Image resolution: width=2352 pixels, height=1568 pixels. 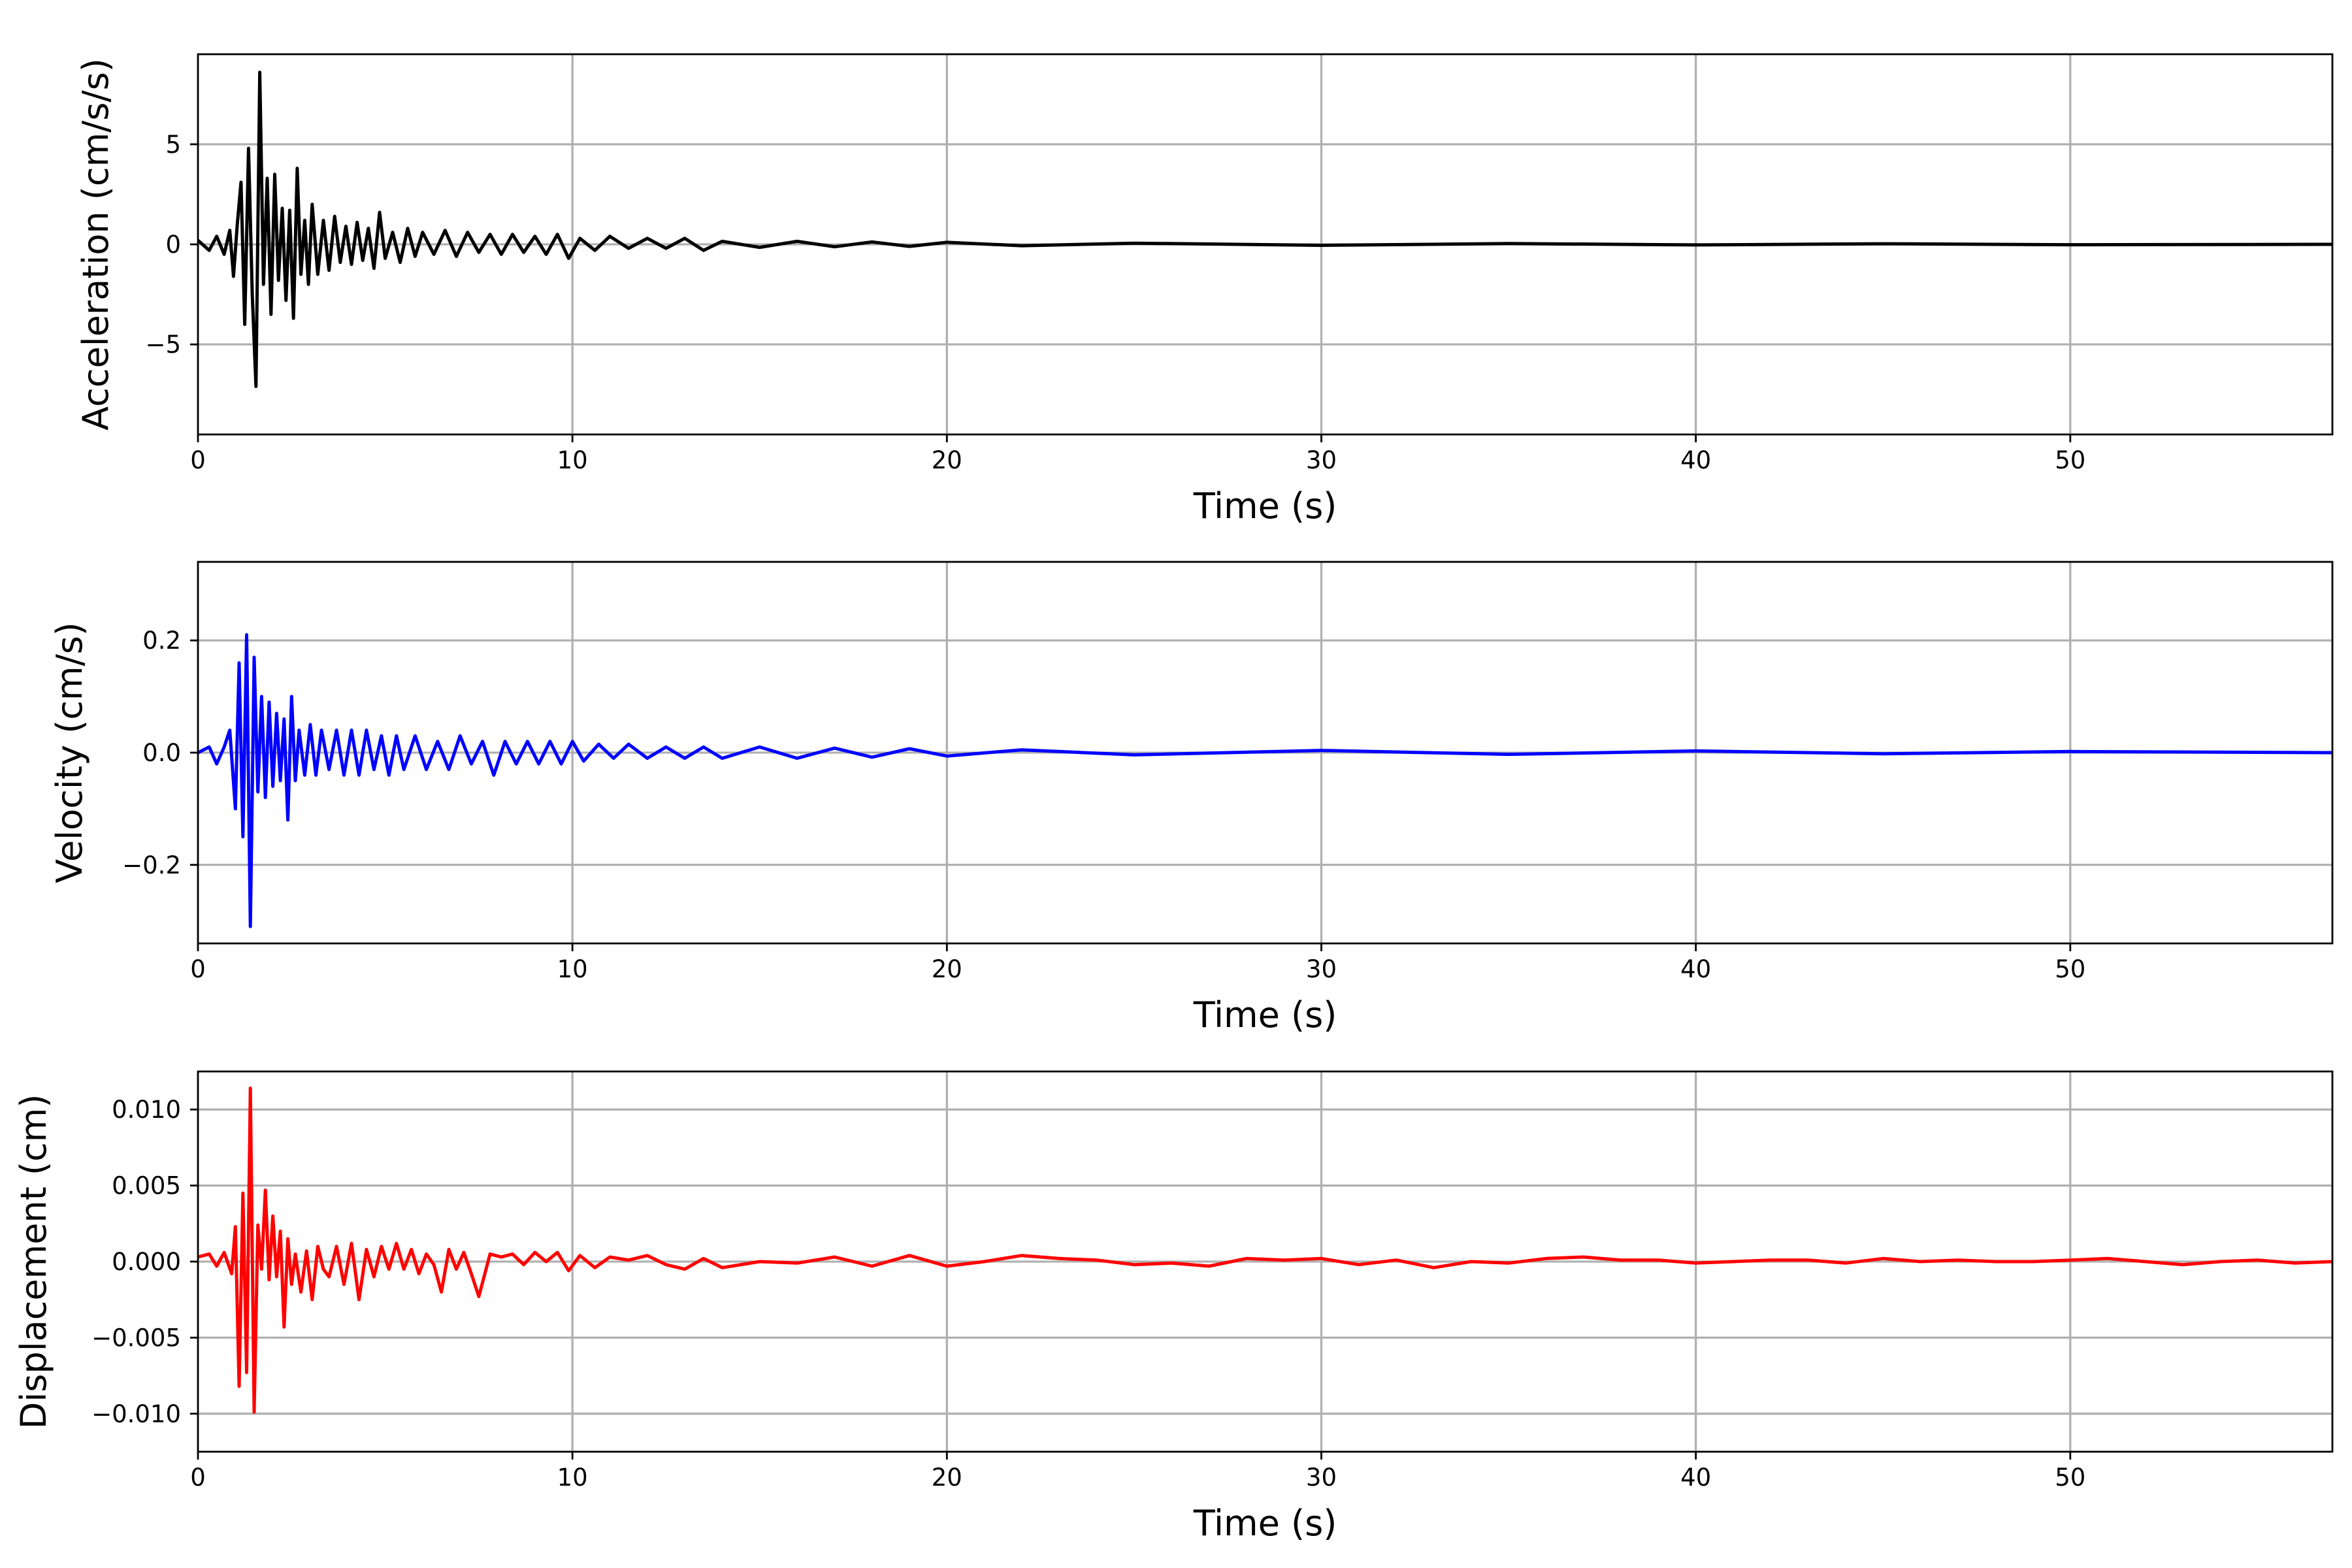 I want to click on y-tick-label: −5, so click(x=163, y=345).